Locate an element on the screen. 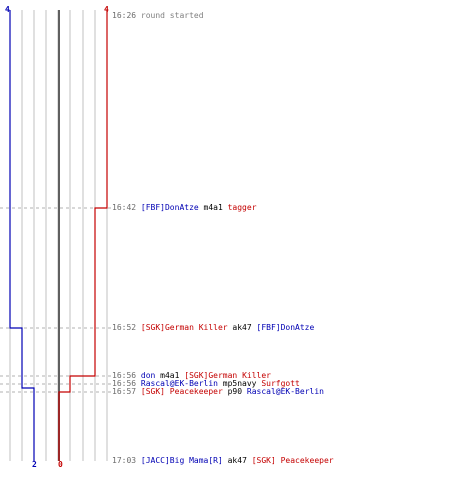 This screenshot has width=450, height=500. red-end-score: 0 is located at coordinates (60, 464).